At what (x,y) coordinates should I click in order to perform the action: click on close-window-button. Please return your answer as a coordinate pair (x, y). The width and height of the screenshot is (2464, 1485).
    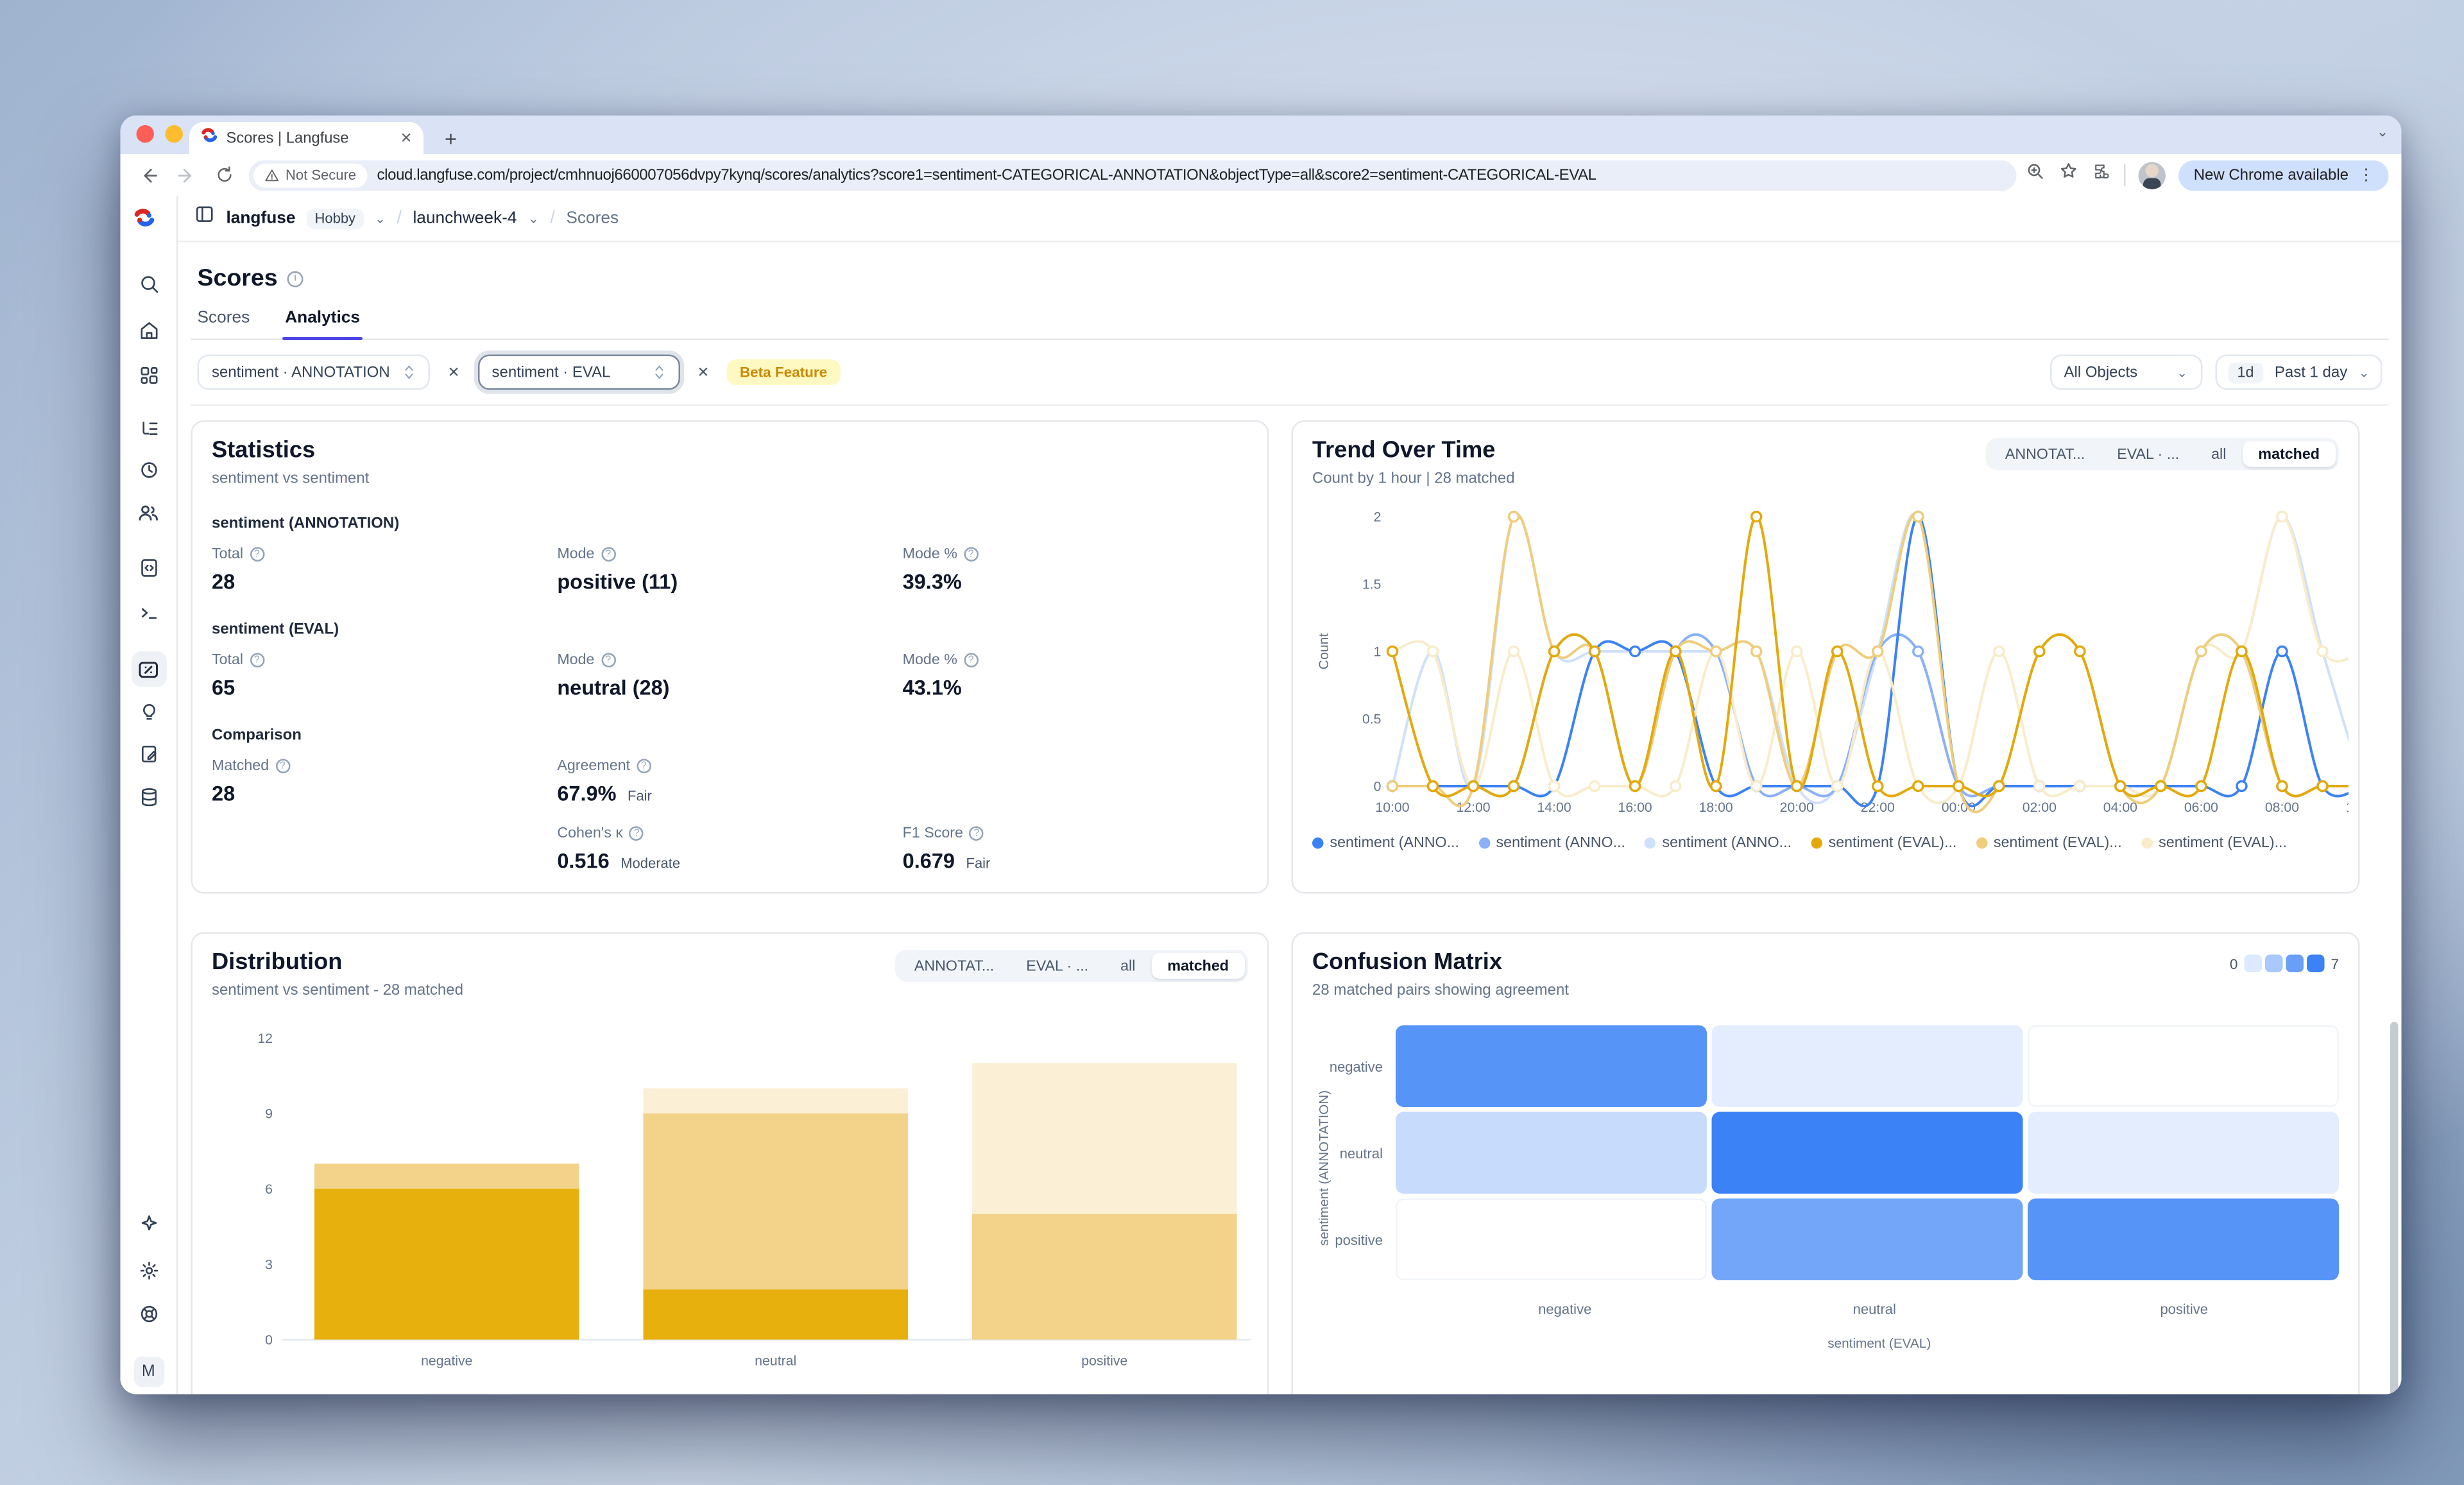
    Looking at the image, I should click on (145, 134).